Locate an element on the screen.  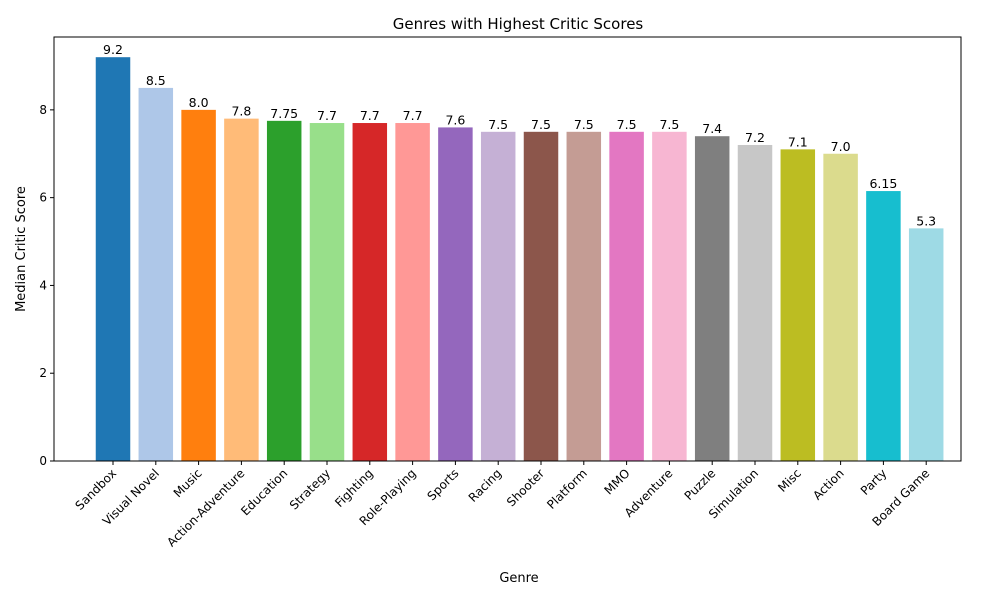
y-tick-label: 0 is located at coordinates (43, 461).